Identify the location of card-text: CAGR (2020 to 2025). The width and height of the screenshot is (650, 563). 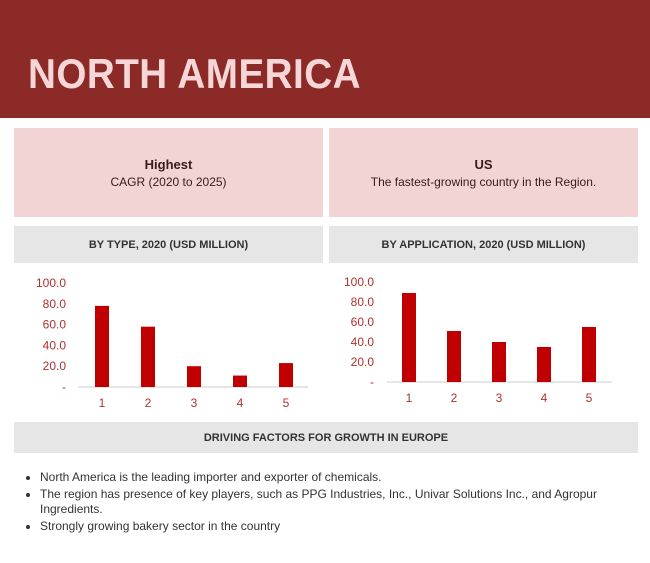
(168, 181).